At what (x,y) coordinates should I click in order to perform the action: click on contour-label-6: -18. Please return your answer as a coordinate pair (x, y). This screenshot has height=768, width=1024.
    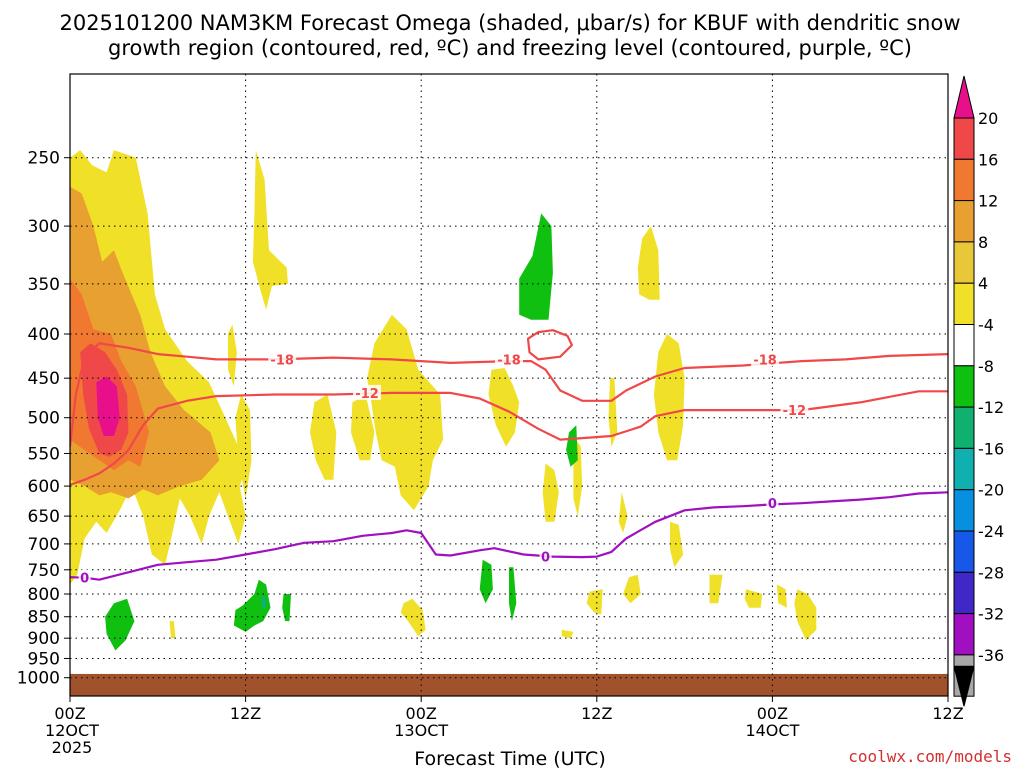
    Looking at the image, I should click on (765, 360).